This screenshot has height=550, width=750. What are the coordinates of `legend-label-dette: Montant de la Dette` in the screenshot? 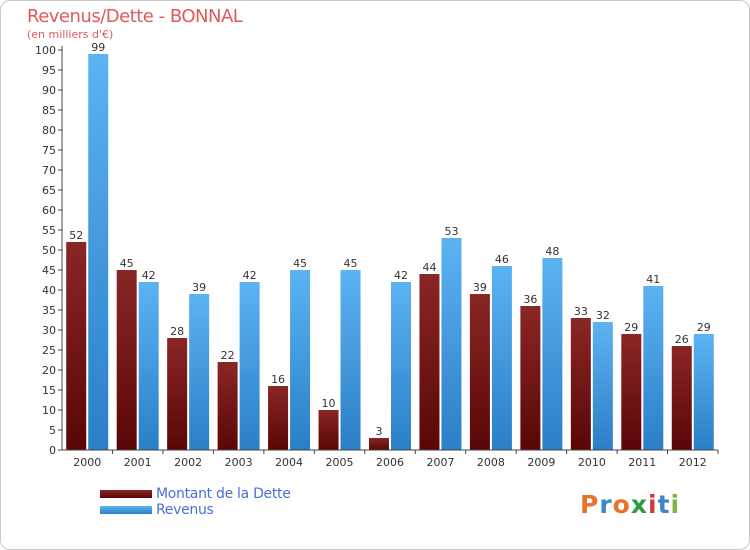 It's located at (223, 494).